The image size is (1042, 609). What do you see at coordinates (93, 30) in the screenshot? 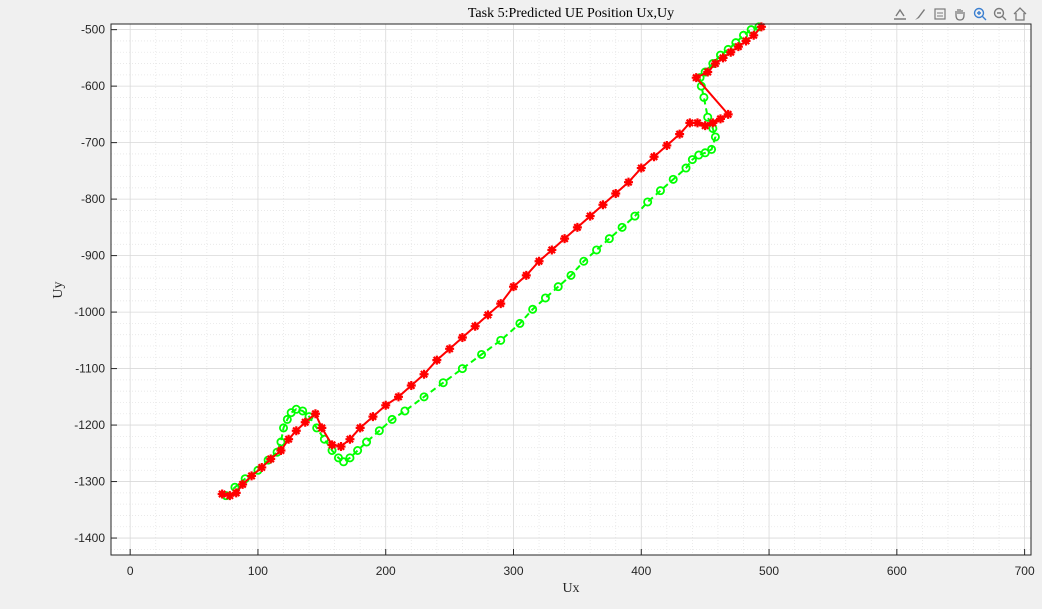
I see `y-tick-label: -500` at bounding box center [93, 30].